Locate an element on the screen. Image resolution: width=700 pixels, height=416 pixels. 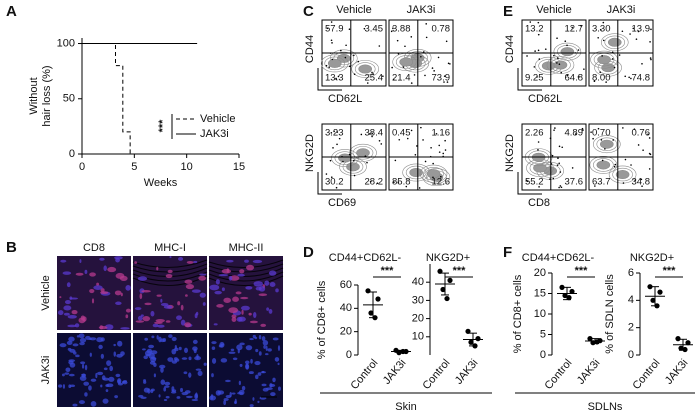
quadrant-percent: 13.3 is located at coordinates (334, 78).